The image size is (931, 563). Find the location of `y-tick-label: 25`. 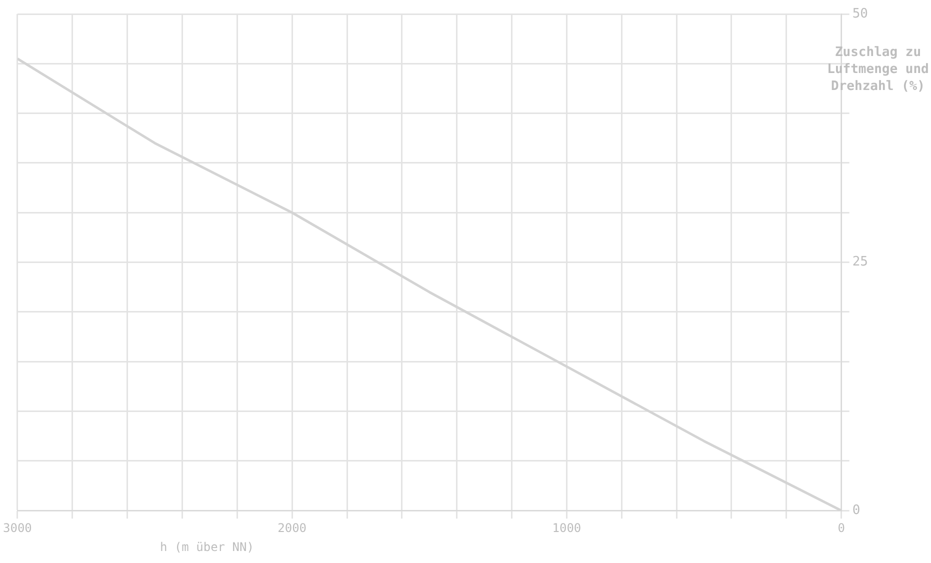

y-tick-label: 25 is located at coordinates (860, 262).